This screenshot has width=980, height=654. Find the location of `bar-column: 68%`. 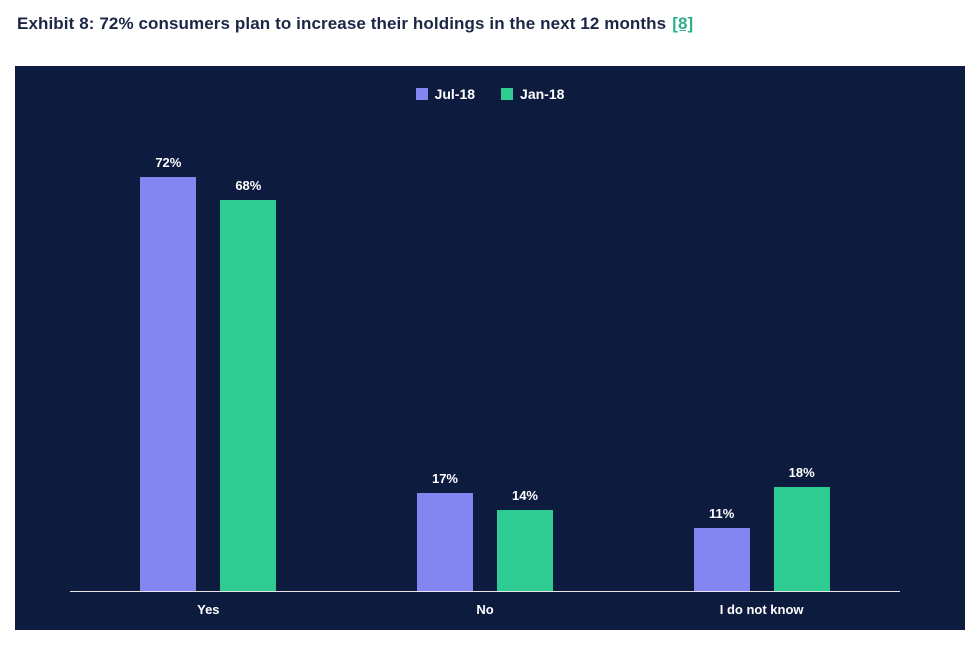

bar-column: 68% is located at coordinates (248, 384).